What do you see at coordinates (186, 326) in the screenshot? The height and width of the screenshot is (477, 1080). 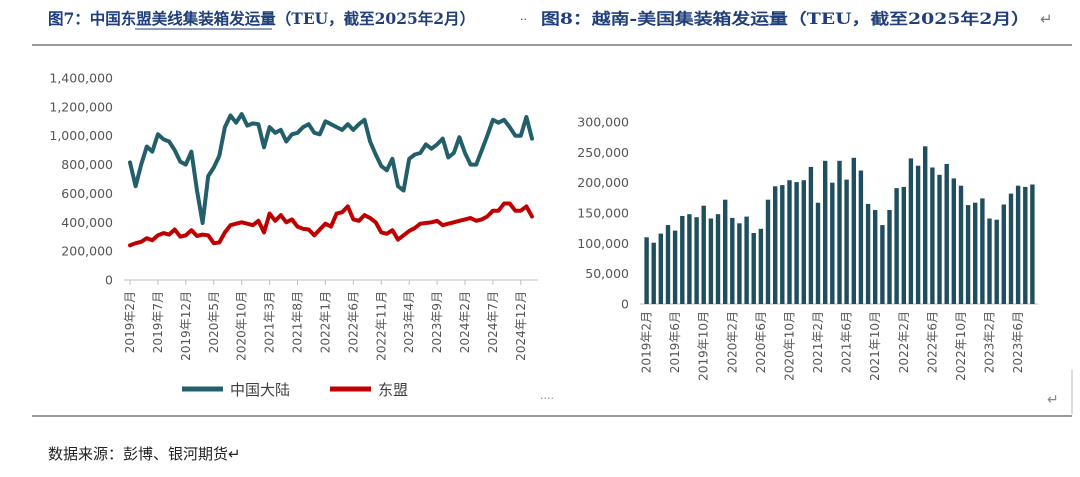 I see `c1-x-tick-label: 2019年12月` at bounding box center [186, 326].